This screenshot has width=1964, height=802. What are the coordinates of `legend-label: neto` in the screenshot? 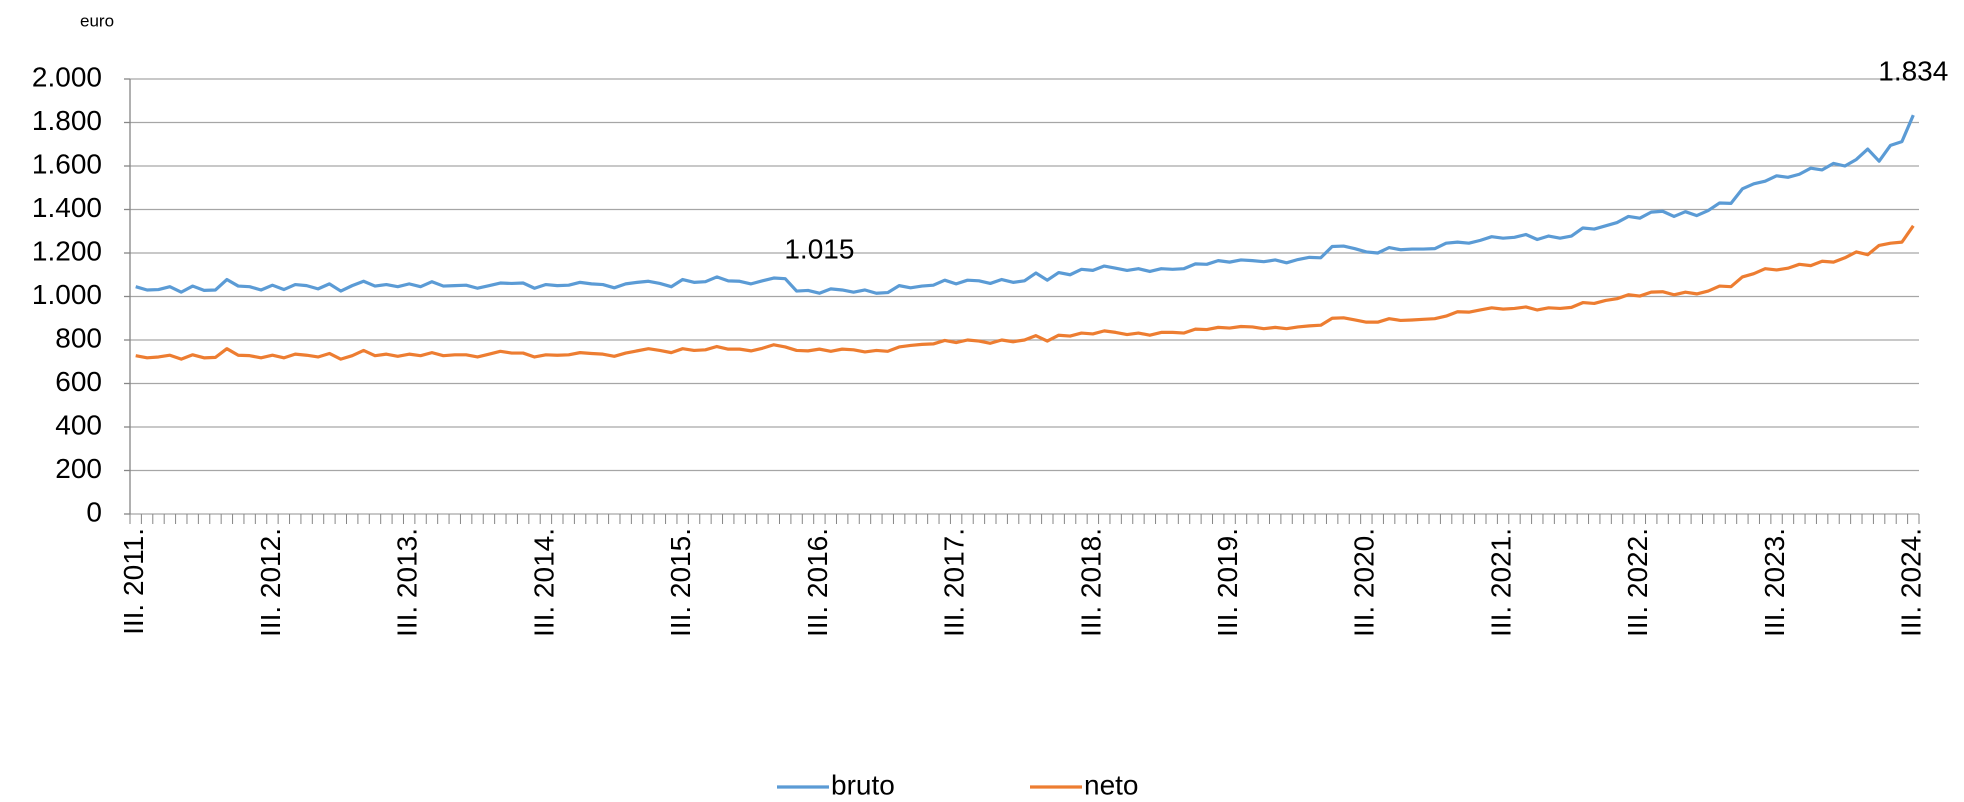 It's located at (1111, 784).